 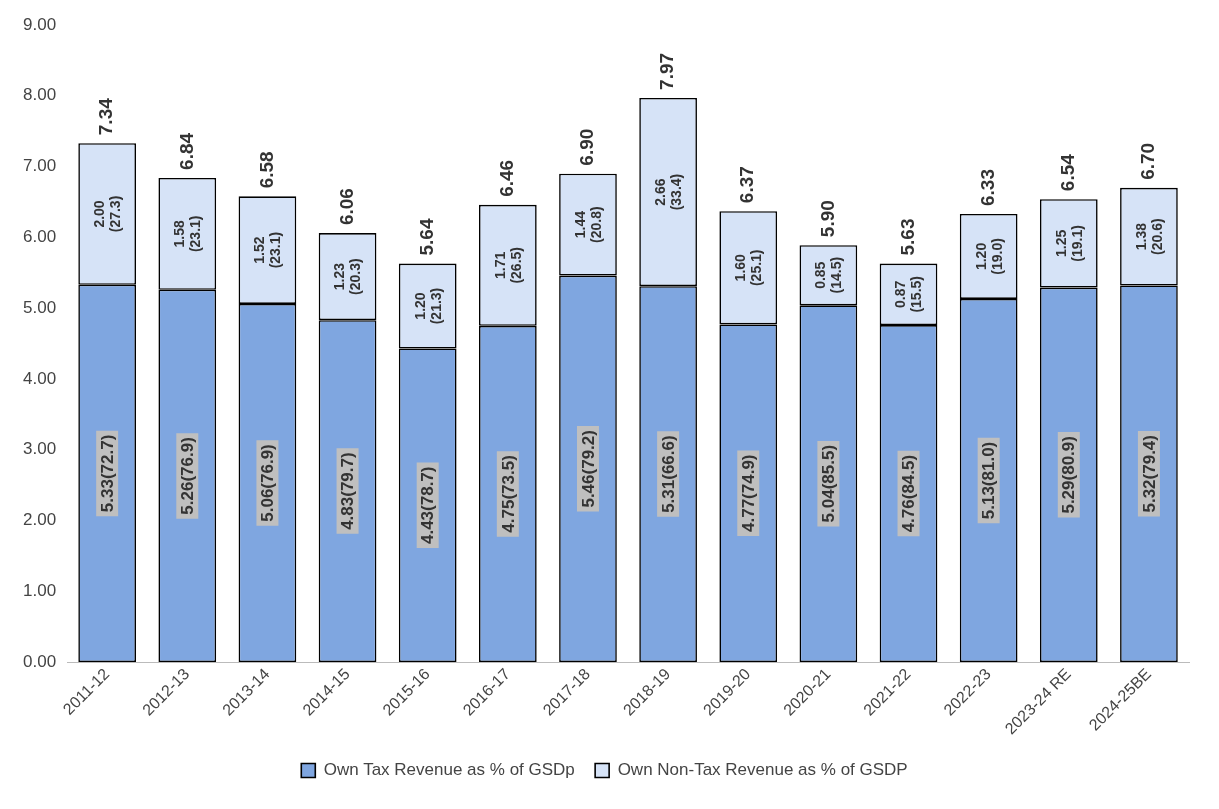 What do you see at coordinates (39, 661) in the screenshot?
I see `y-tick-label: 0.00` at bounding box center [39, 661].